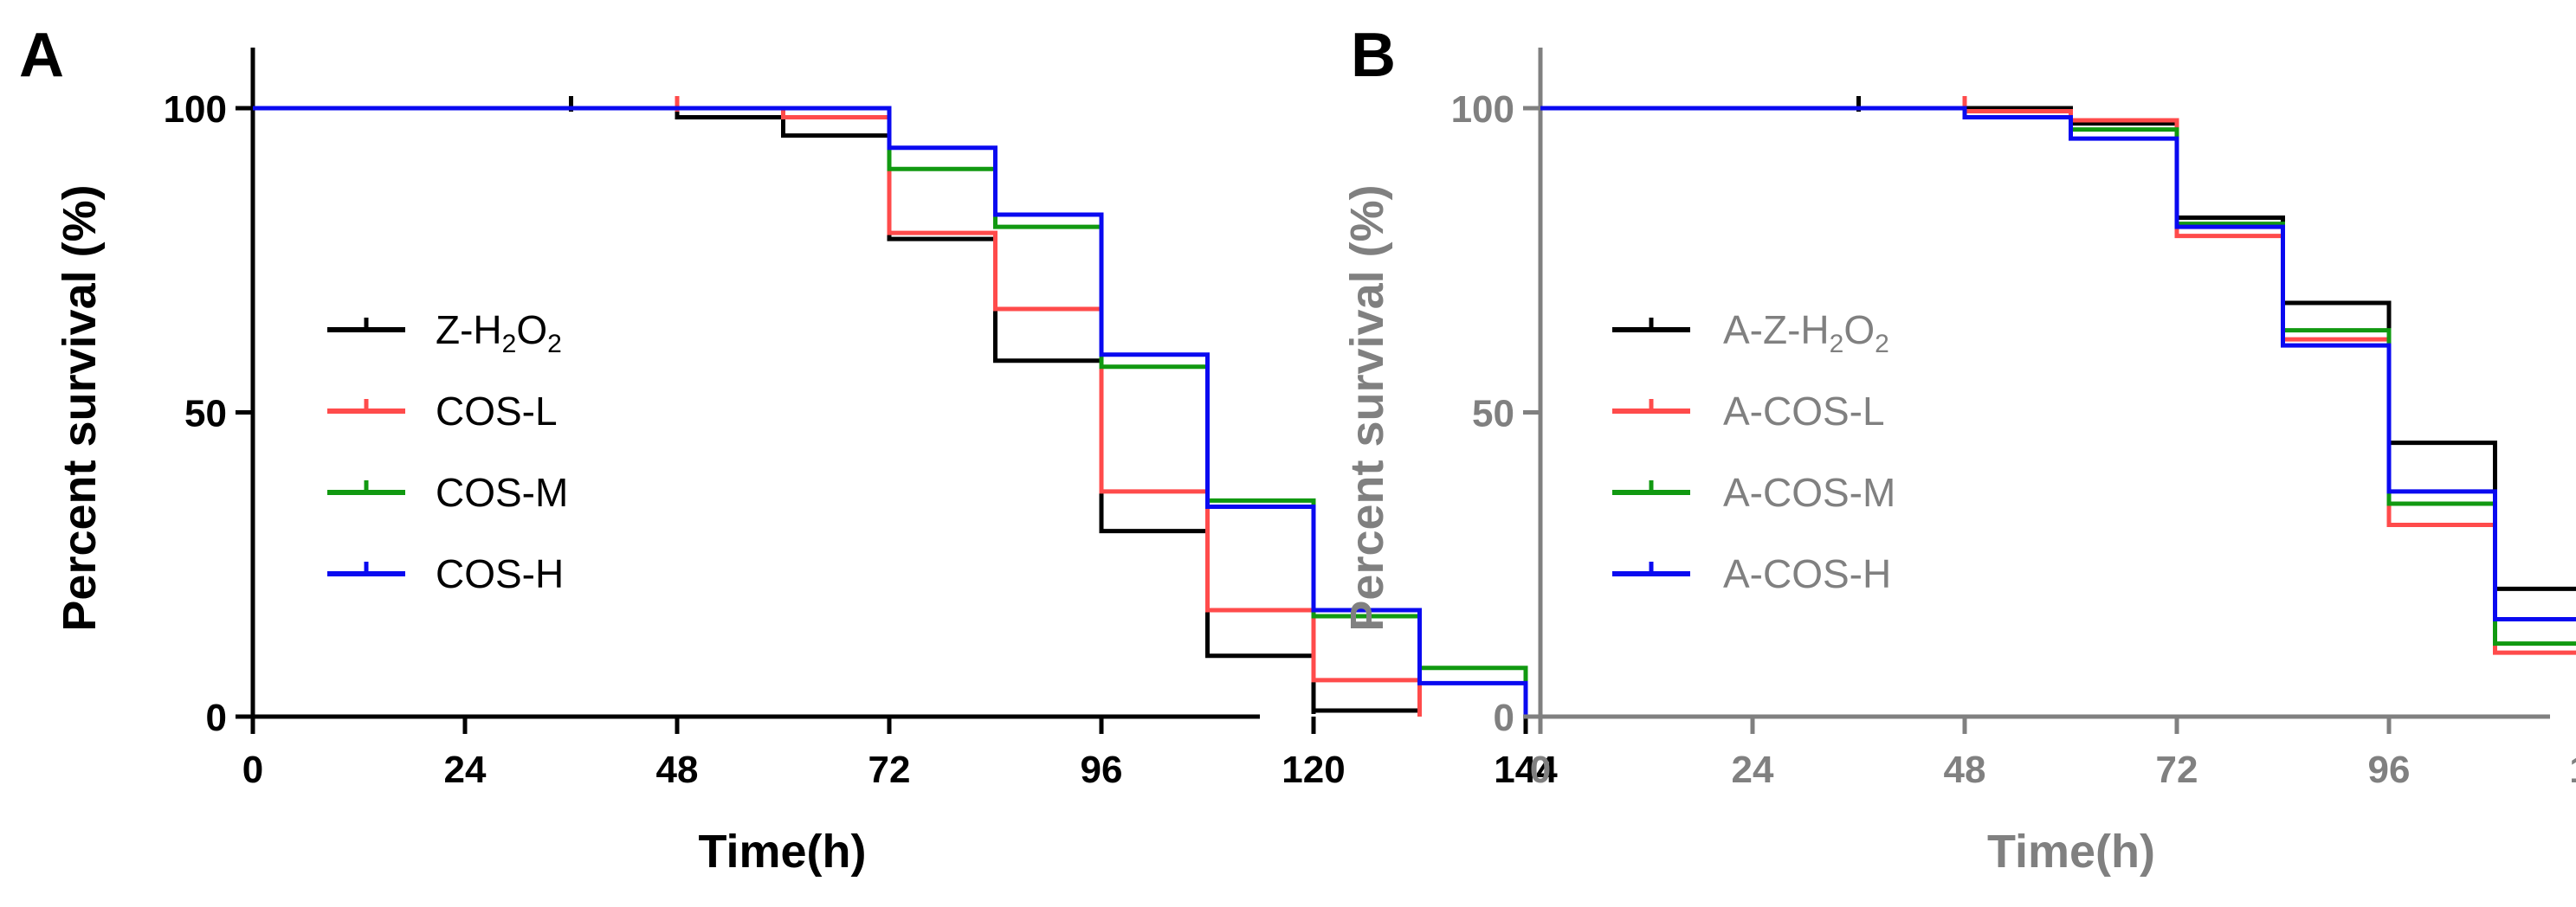 This screenshot has height=907, width=2576. I want to click on legend-label: COS-M, so click(502, 492).